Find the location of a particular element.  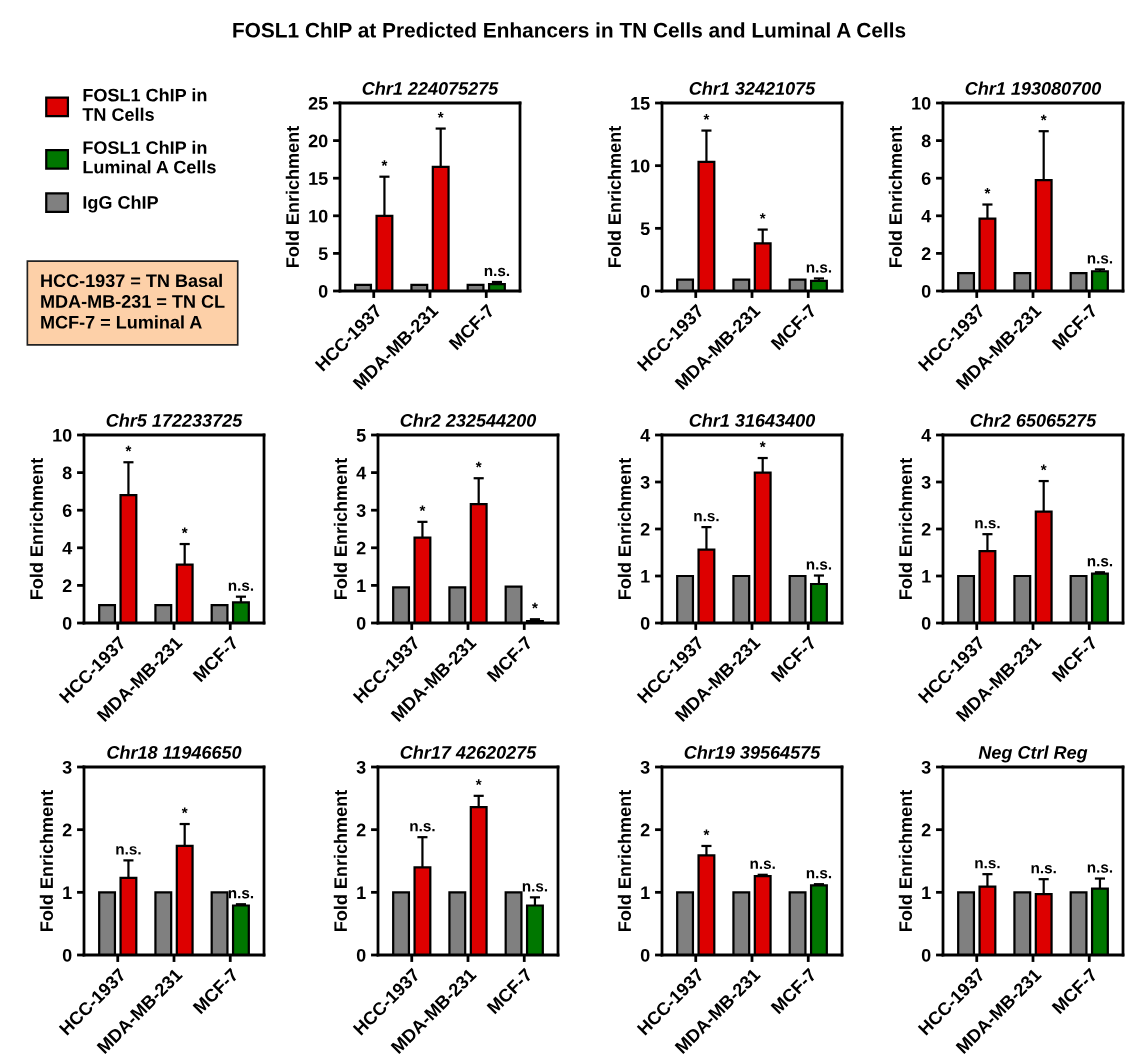

chart-title: Chr2 232544200 is located at coordinates (468, 420).